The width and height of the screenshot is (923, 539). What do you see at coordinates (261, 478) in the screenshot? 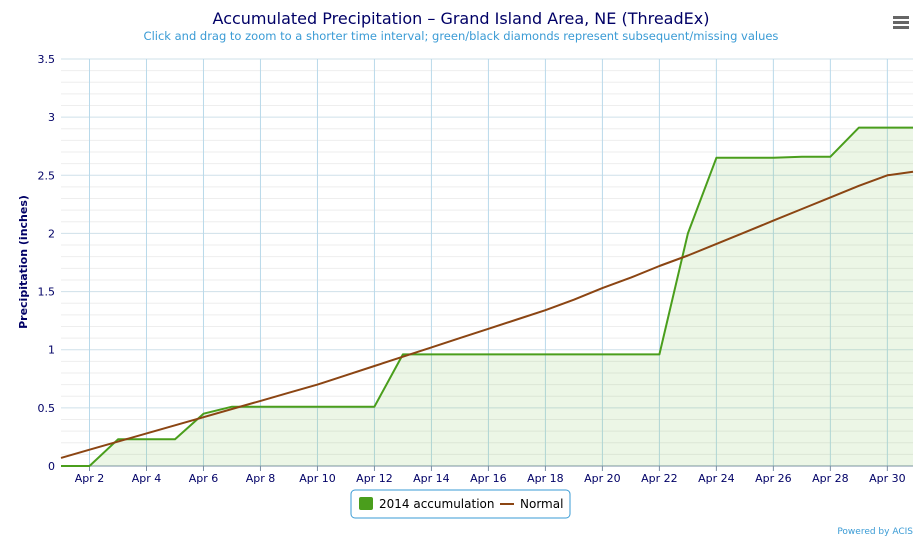
I see `x-tick-label: Apr 8` at bounding box center [261, 478].